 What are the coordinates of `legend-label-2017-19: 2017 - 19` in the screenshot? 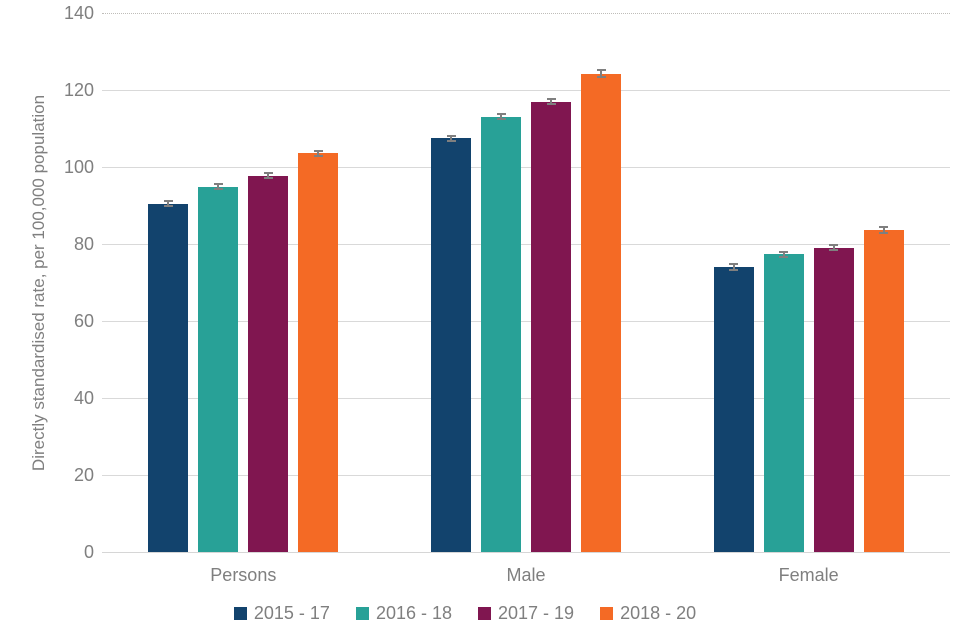 It's located at (536, 613).